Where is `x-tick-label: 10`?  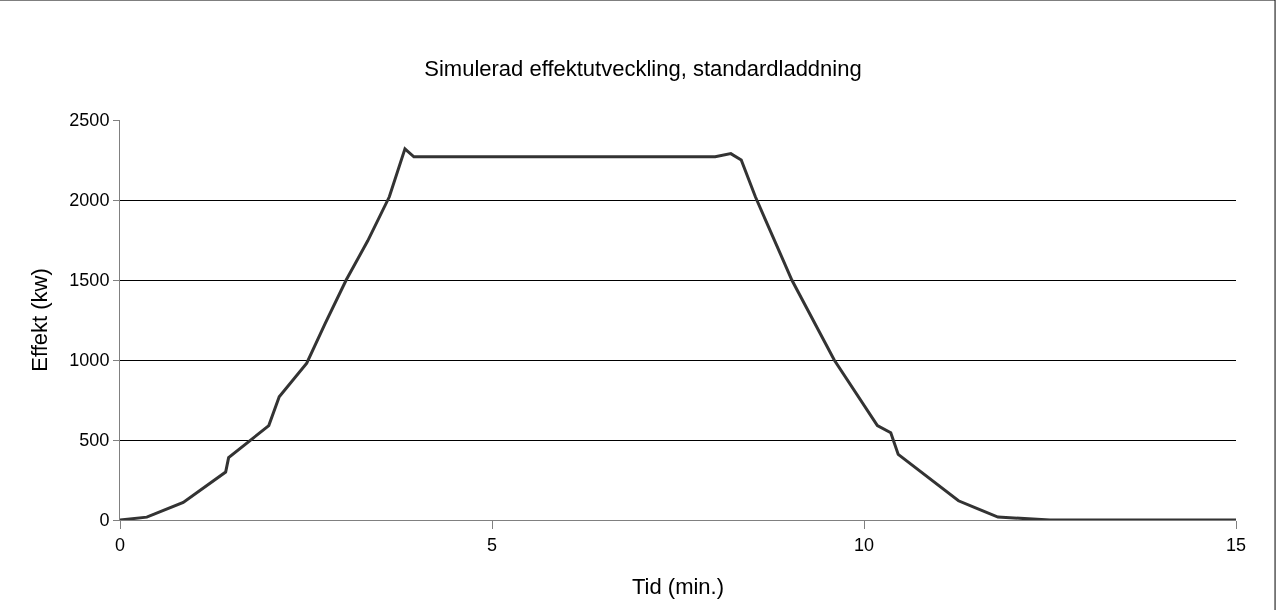
x-tick-label: 10 is located at coordinates (864, 544).